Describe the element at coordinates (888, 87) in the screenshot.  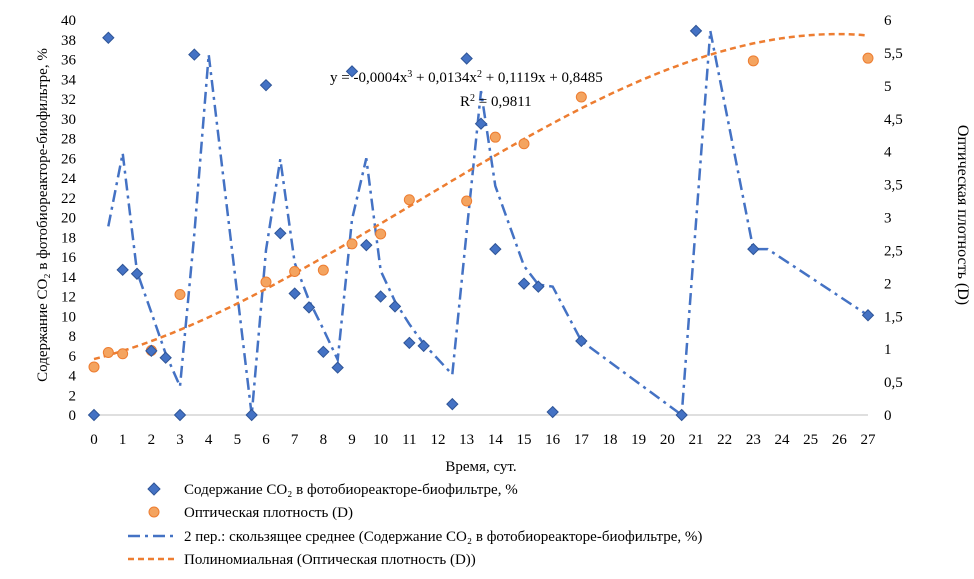
I see `y-right-tick-label: 5` at that location.